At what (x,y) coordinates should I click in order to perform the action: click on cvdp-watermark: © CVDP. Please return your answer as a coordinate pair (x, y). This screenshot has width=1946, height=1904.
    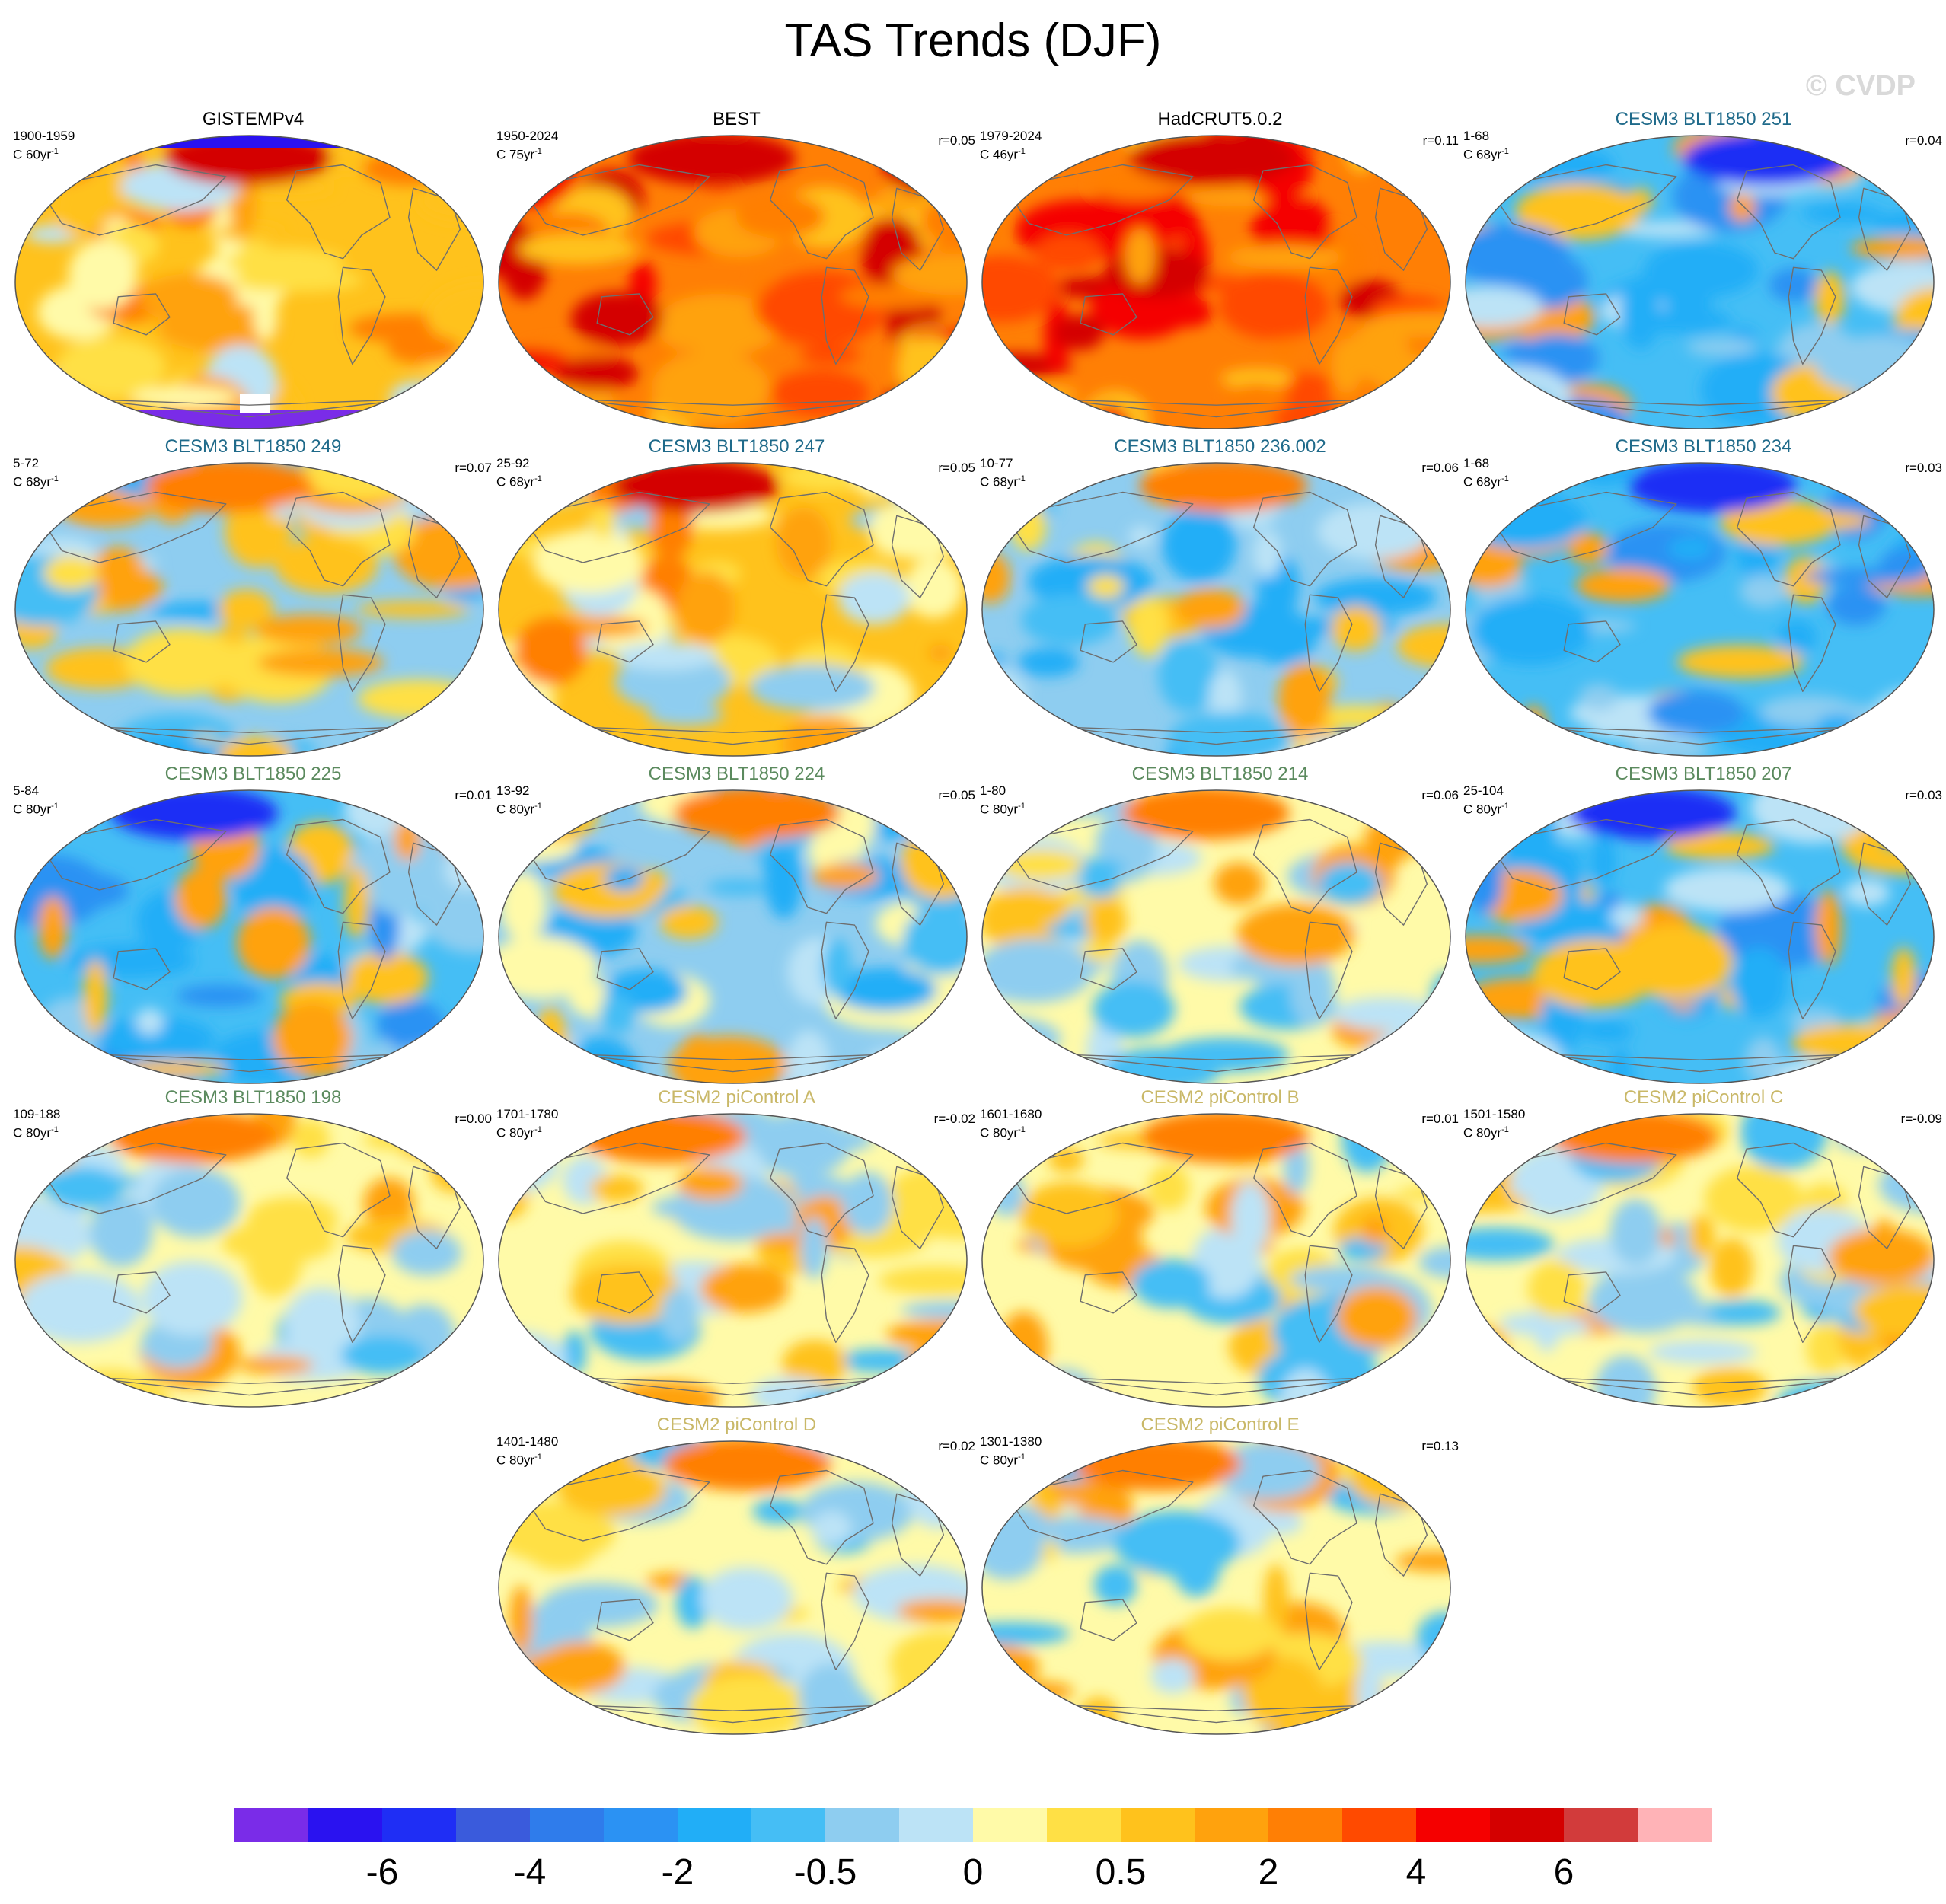
    Looking at the image, I should click on (1860, 86).